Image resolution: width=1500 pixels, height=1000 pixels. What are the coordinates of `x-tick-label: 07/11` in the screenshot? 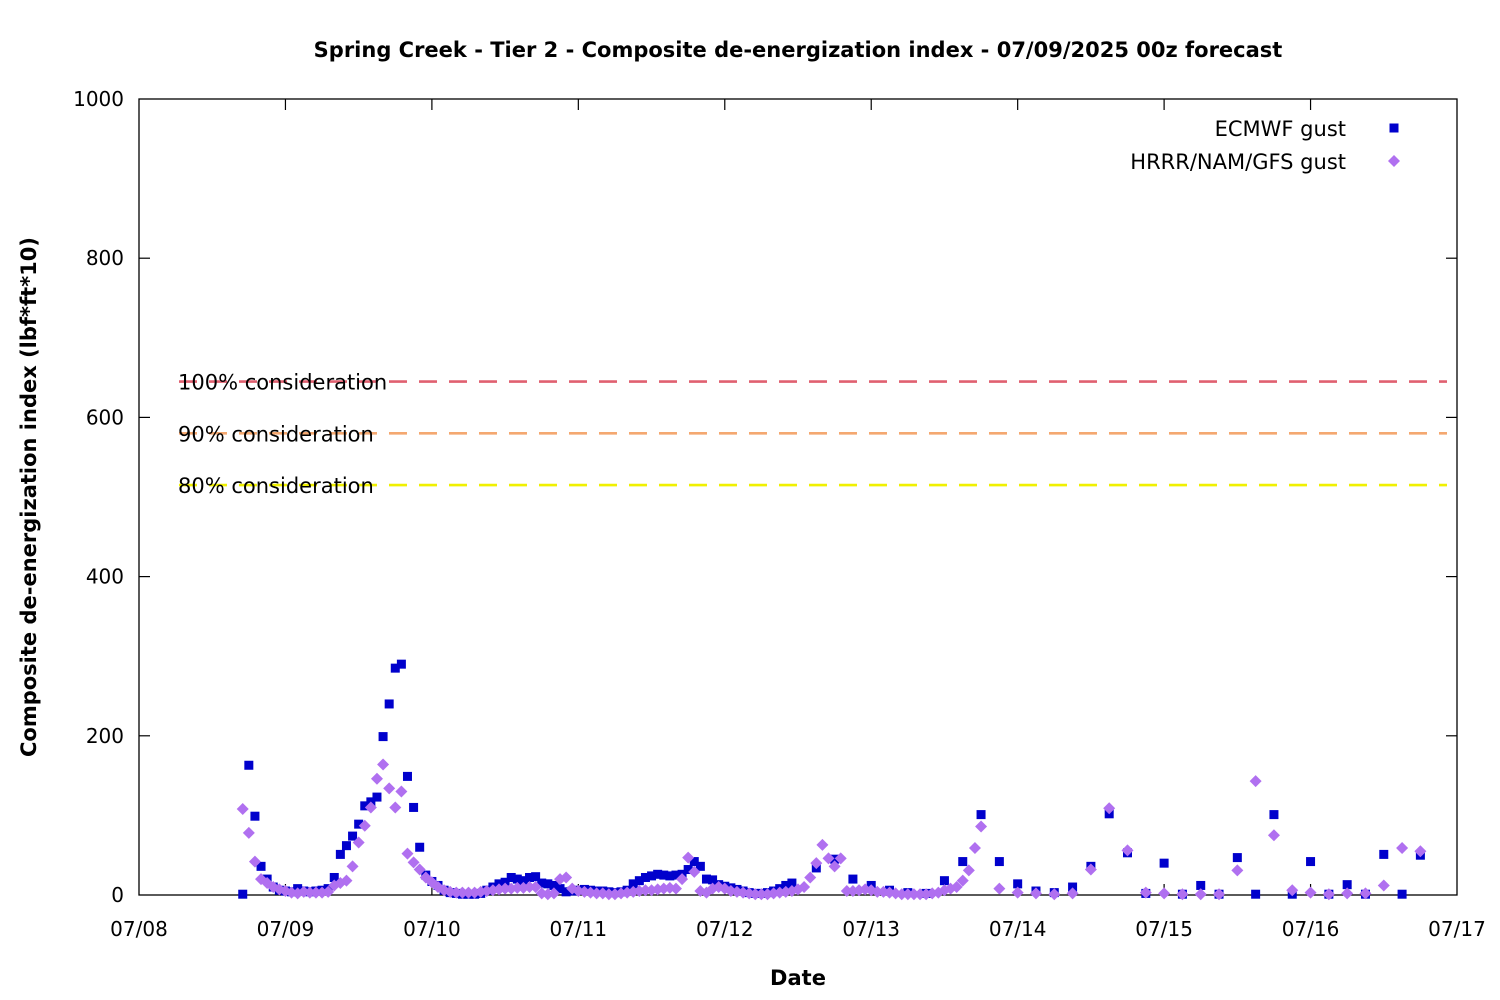 It's located at (579, 929).